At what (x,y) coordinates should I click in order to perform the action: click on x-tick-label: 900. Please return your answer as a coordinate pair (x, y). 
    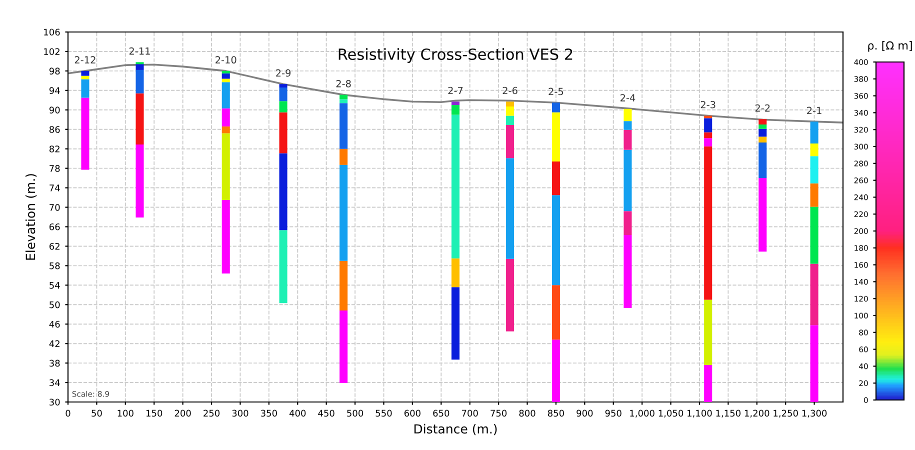
    Looking at the image, I should click on (584, 413).